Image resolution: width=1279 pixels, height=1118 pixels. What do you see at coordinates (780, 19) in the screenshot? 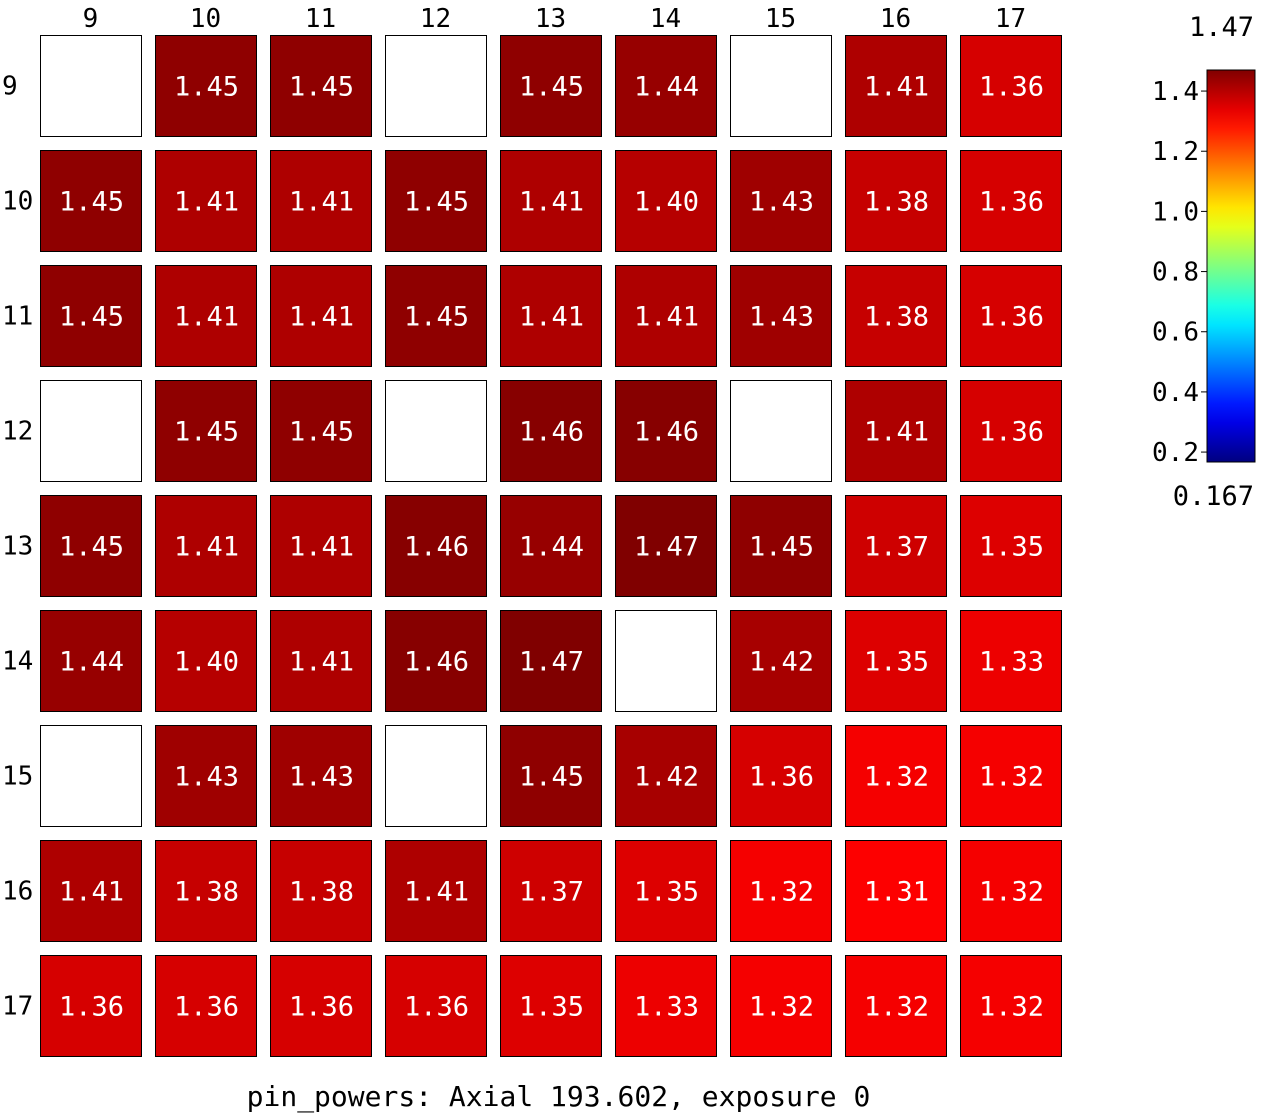
I see `column-label: 15` at bounding box center [780, 19].